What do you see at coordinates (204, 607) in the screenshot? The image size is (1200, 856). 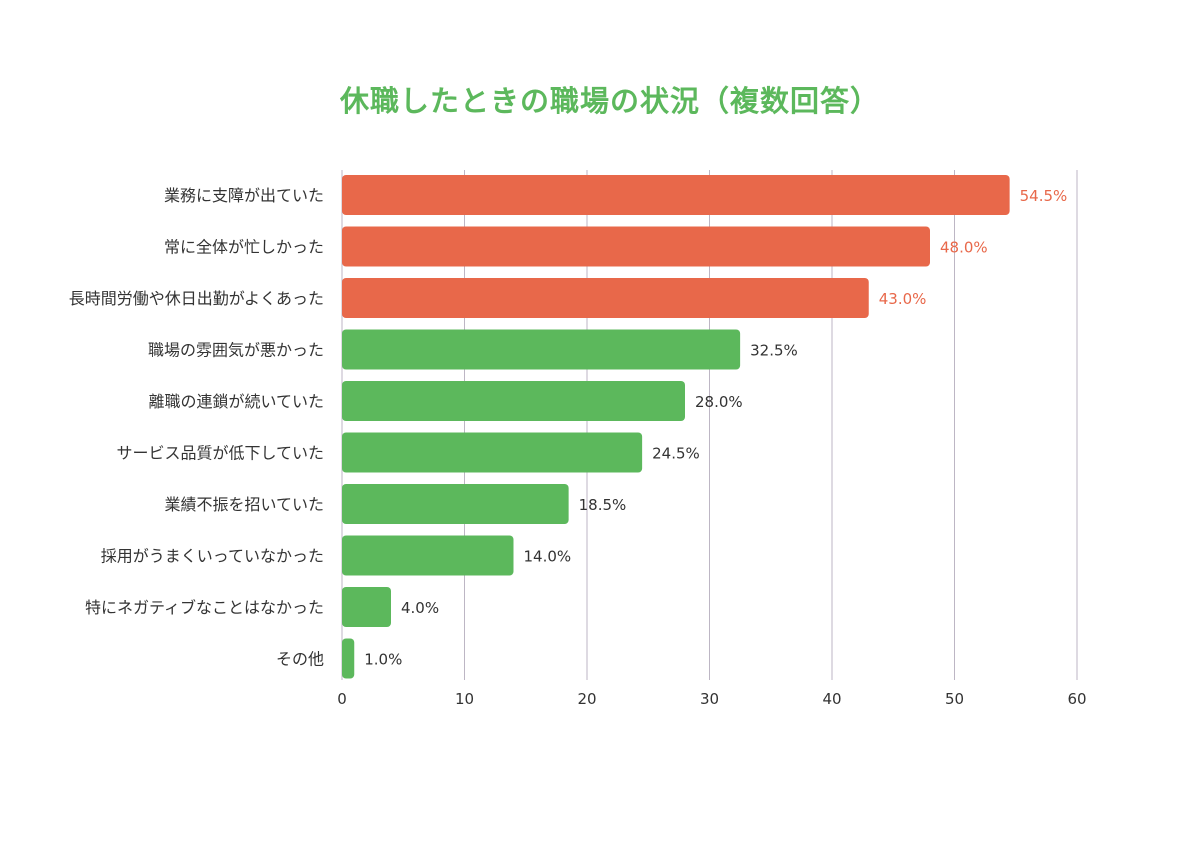 I see `category-label: 特にネガティブなことはなかった` at bounding box center [204, 607].